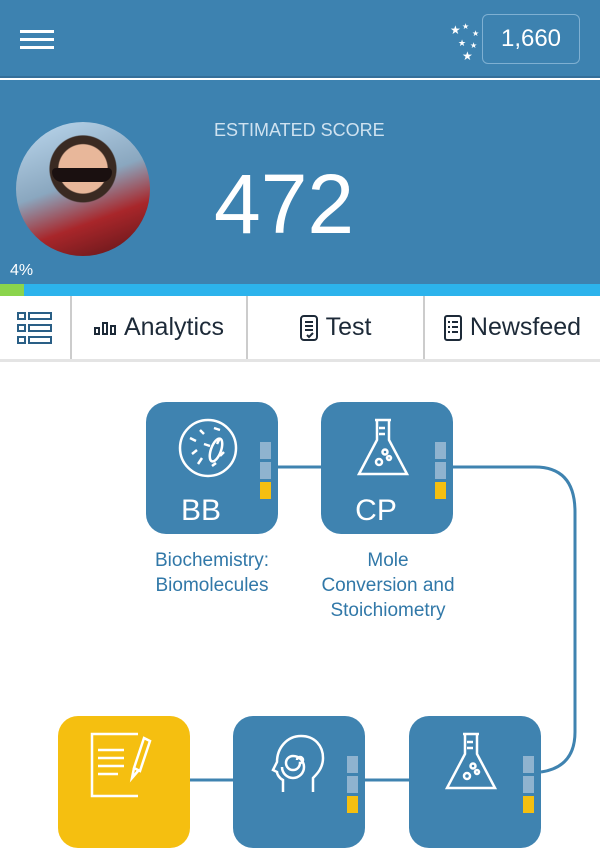 This screenshot has height=848, width=600. I want to click on hamburger-icon, so click(37, 40).